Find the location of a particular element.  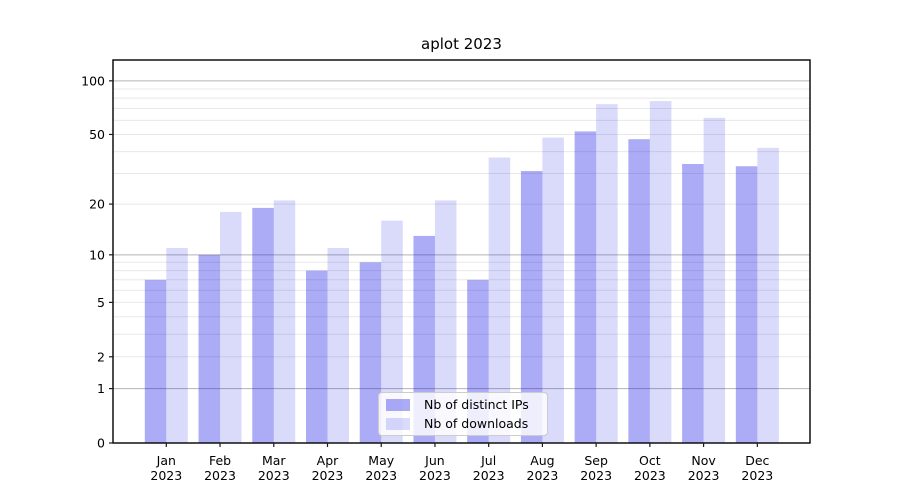

legend-swatch-downloads is located at coordinates (398, 423).